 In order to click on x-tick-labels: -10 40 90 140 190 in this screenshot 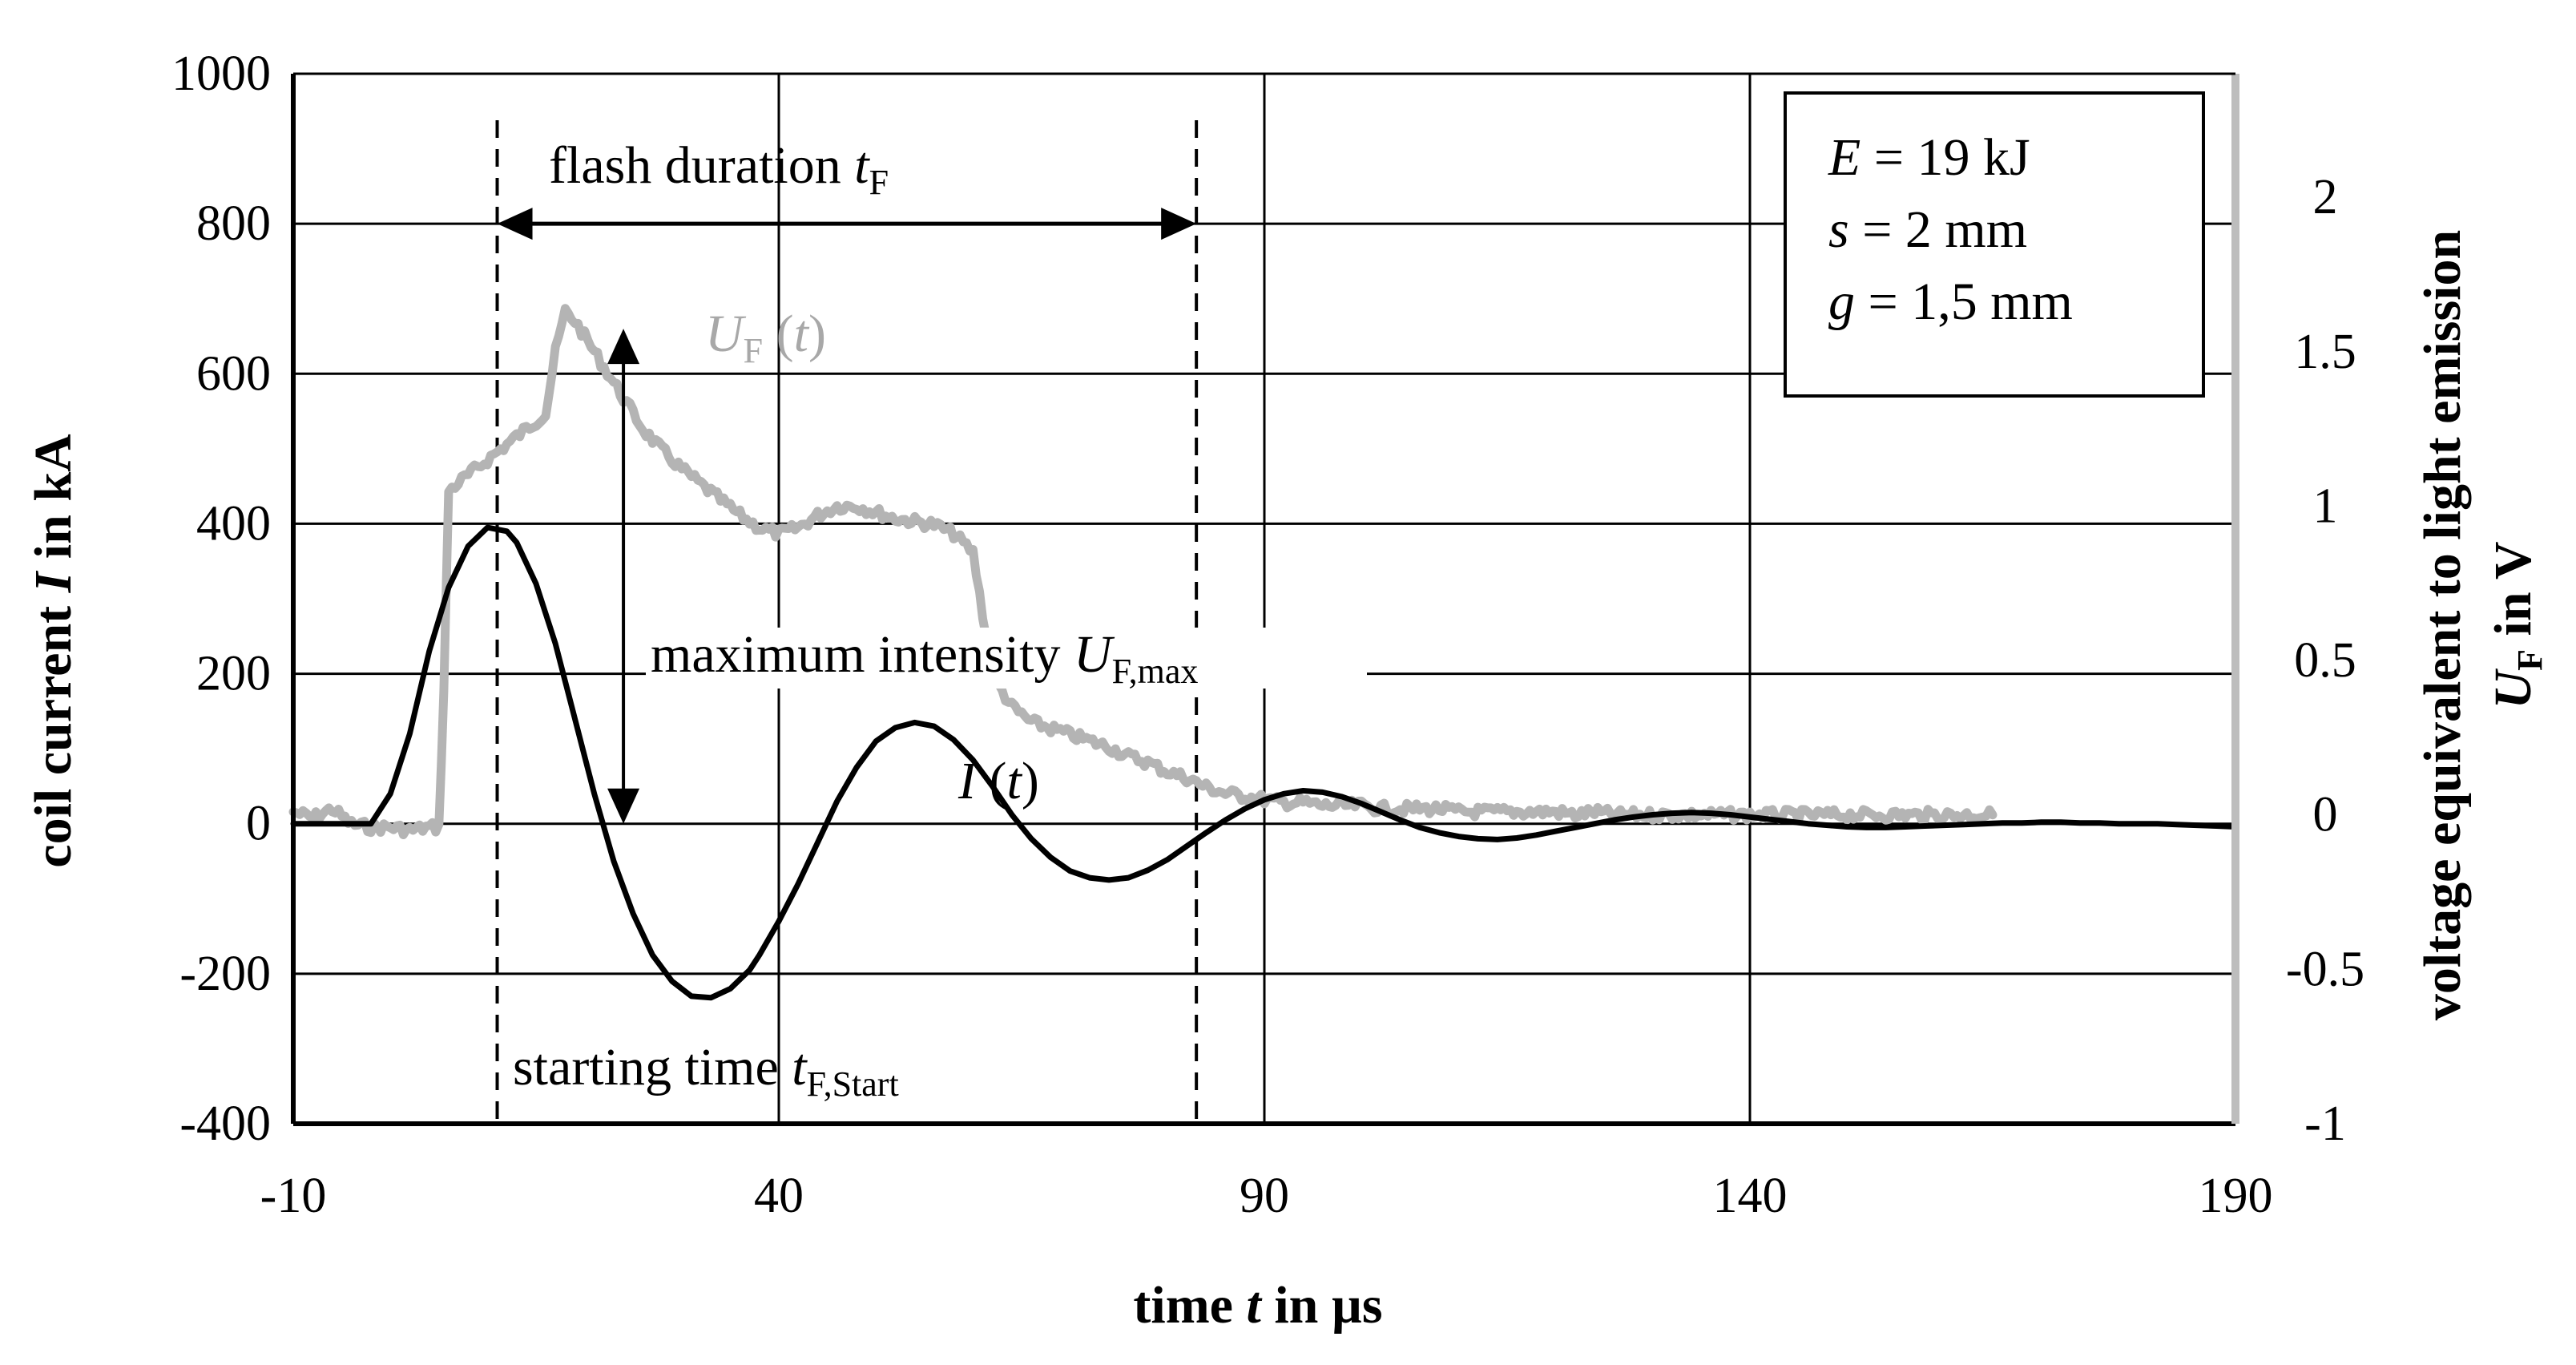, I will do `click(1266, 1196)`.